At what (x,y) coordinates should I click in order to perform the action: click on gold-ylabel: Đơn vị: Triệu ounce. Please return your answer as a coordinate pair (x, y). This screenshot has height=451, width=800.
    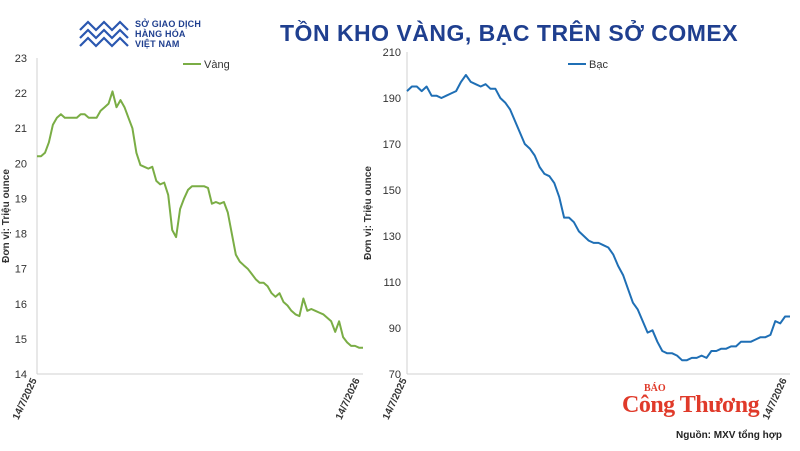
    Looking at the image, I should click on (6, 216).